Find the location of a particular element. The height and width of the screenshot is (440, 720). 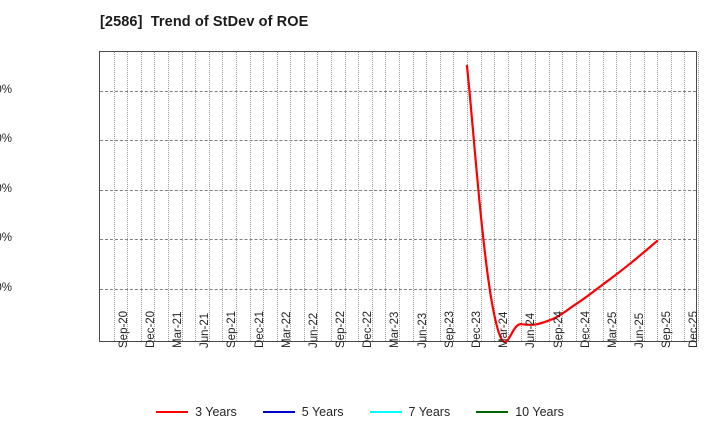

legend-label: 3 Years is located at coordinates (216, 412).